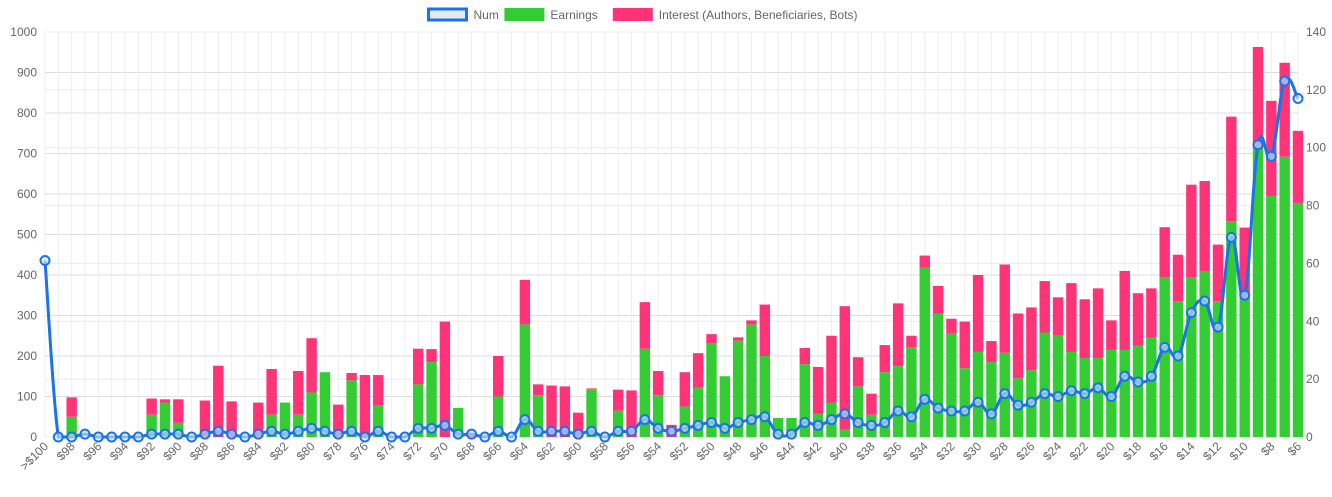 This screenshot has height=497, width=1332. What do you see at coordinates (1313, 321) in the screenshot?
I see `y-right-tick-label: 40` at bounding box center [1313, 321].